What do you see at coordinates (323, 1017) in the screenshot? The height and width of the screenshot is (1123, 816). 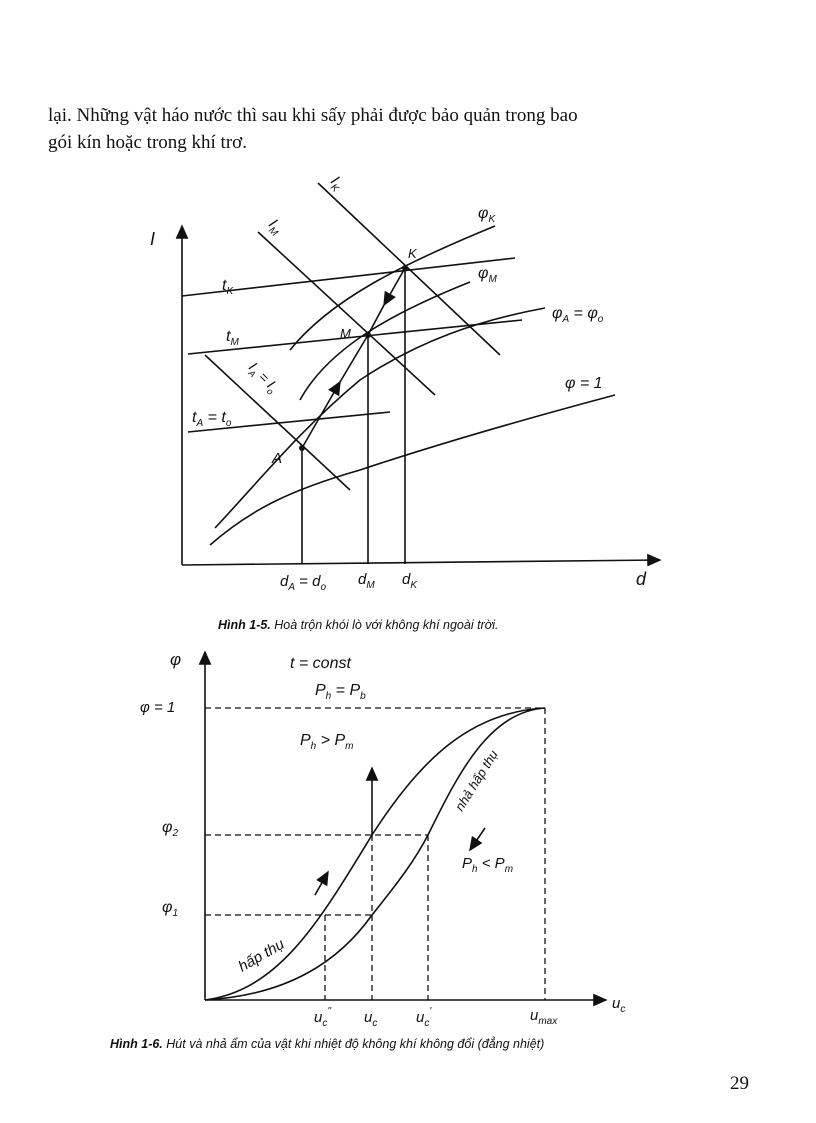 I see `label-uc2: uc''` at bounding box center [323, 1017].